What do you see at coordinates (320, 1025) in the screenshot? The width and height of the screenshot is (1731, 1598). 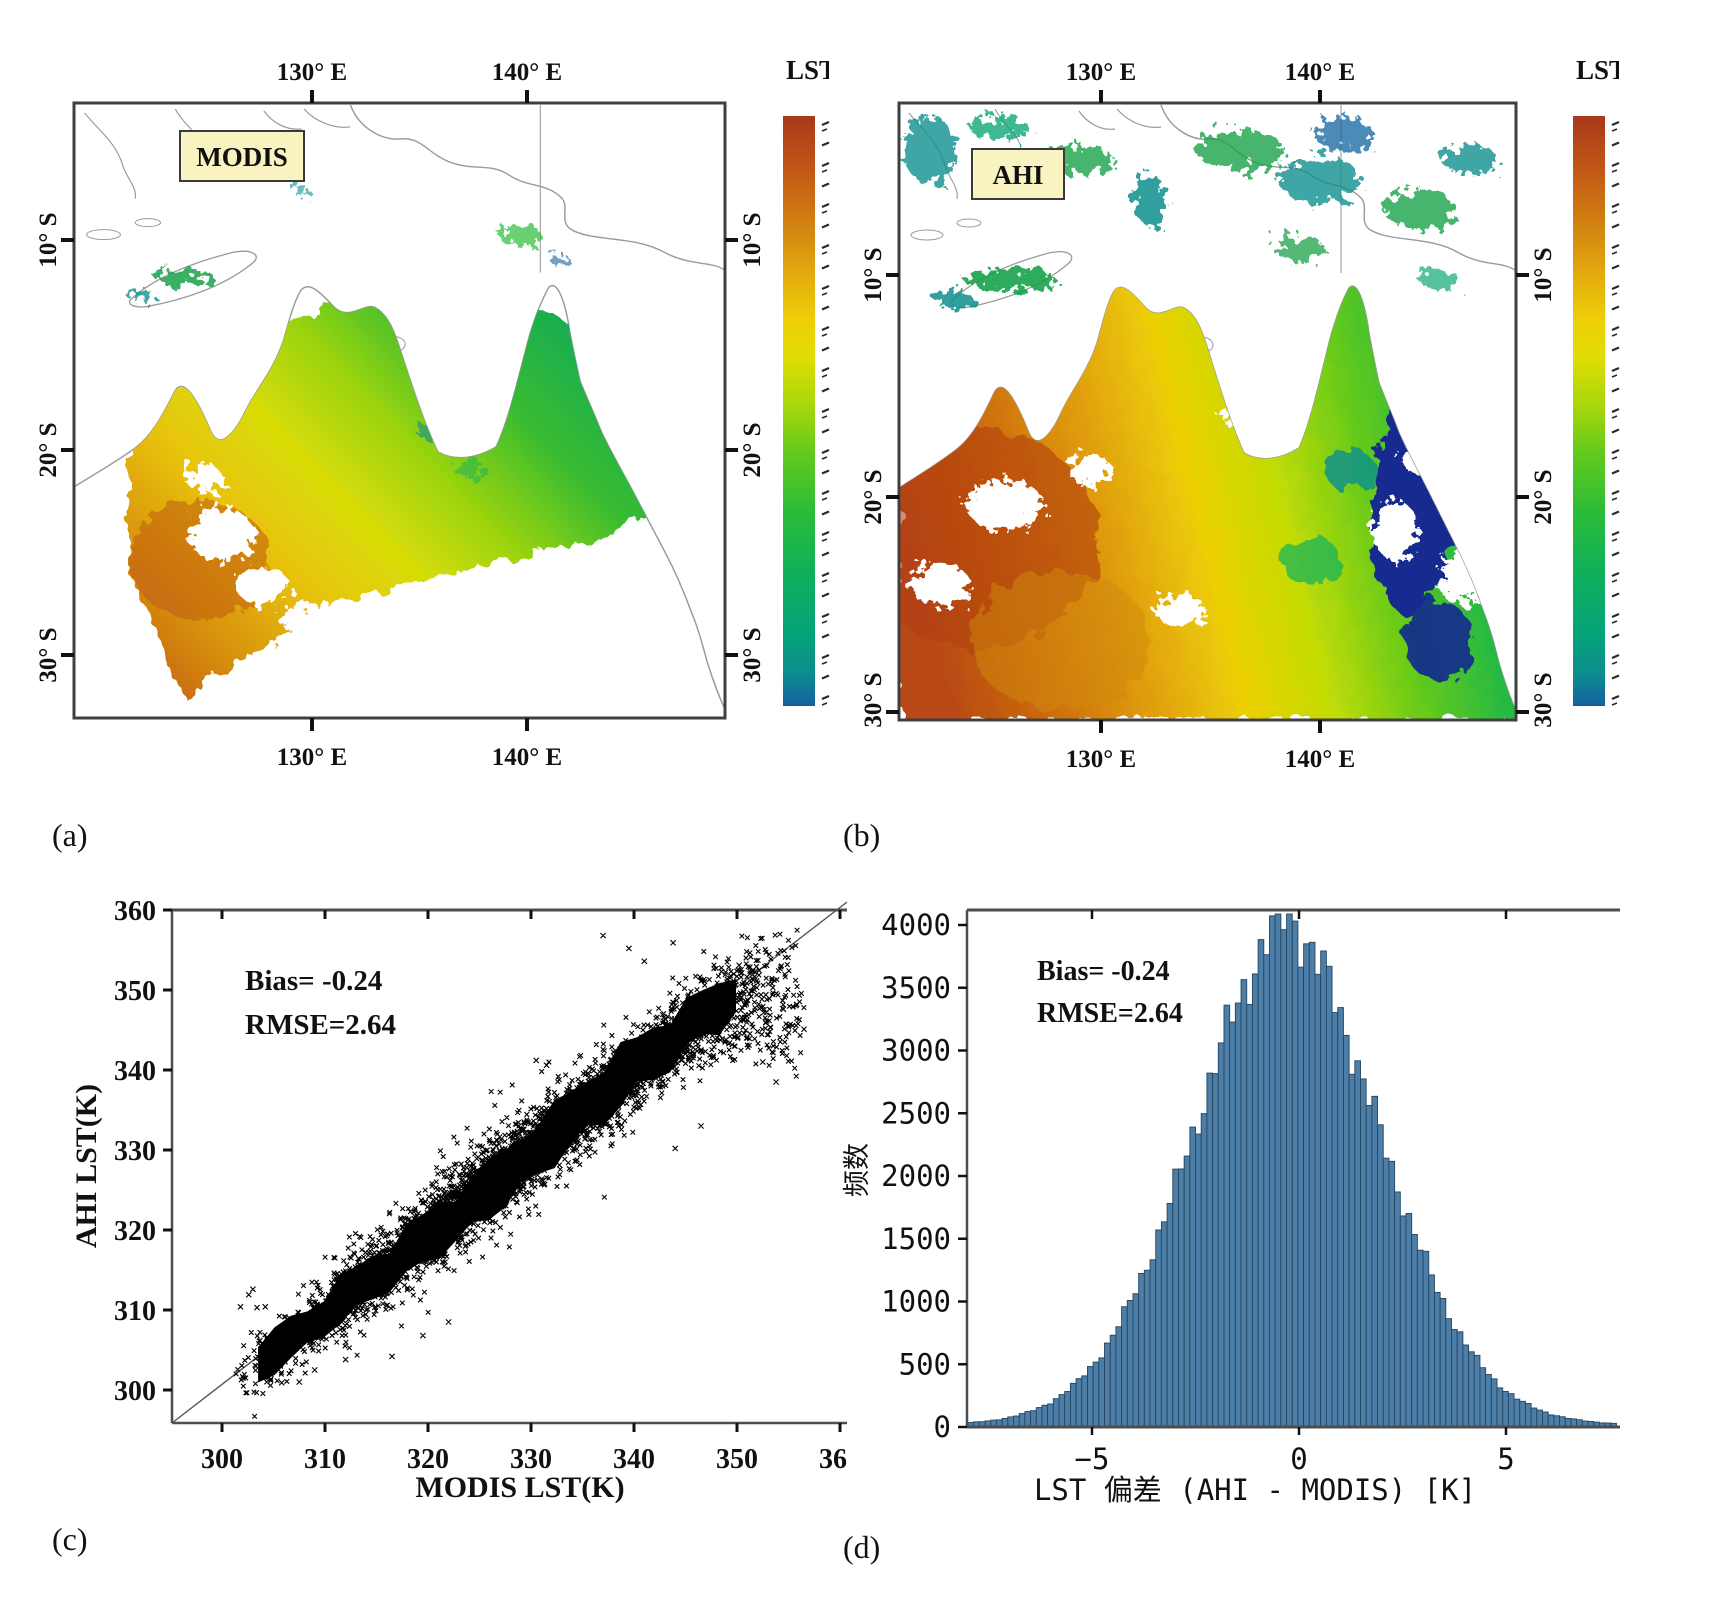 I see `scatter-stats-rmse: RMSE=2.64` at bounding box center [320, 1025].